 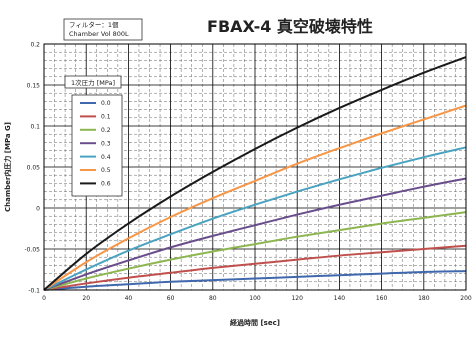 What do you see at coordinates (106, 157) in the screenshot?
I see `legend-label-0.4: 0.4` at bounding box center [106, 157].